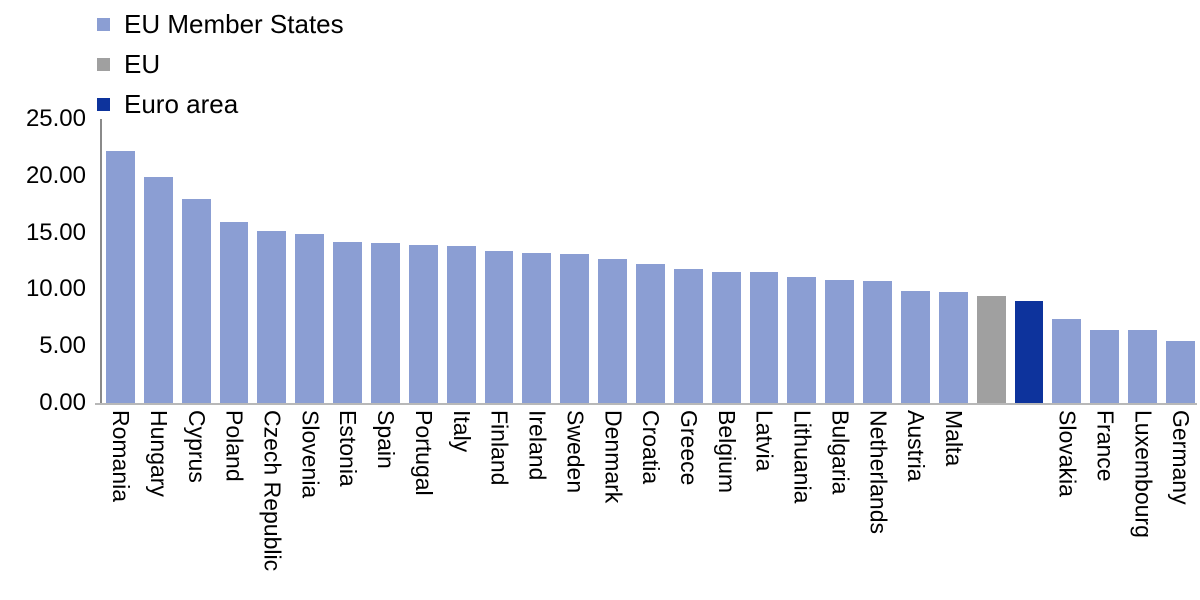  I want to click on bar-slot-poland, so click(234, 261).